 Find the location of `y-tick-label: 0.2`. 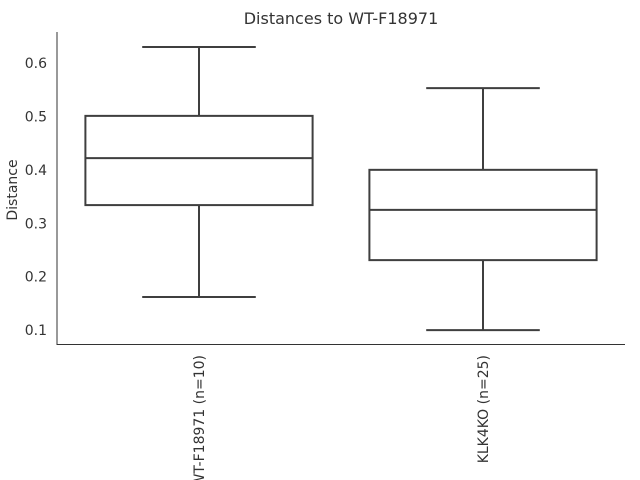

y-tick-label: 0.2 is located at coordinates (36, 278).